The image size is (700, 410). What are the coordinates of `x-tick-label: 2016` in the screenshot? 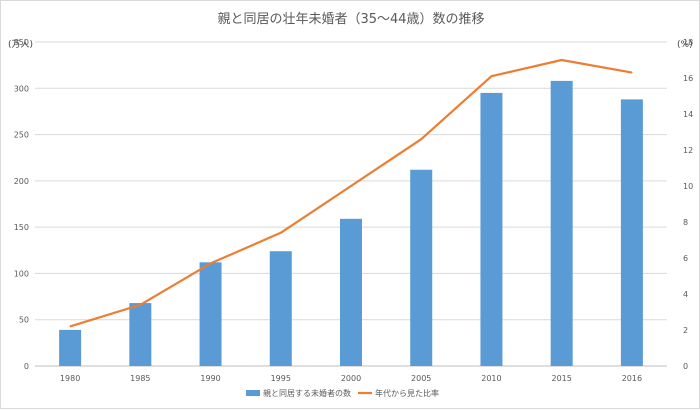 It's located at (632, 378).